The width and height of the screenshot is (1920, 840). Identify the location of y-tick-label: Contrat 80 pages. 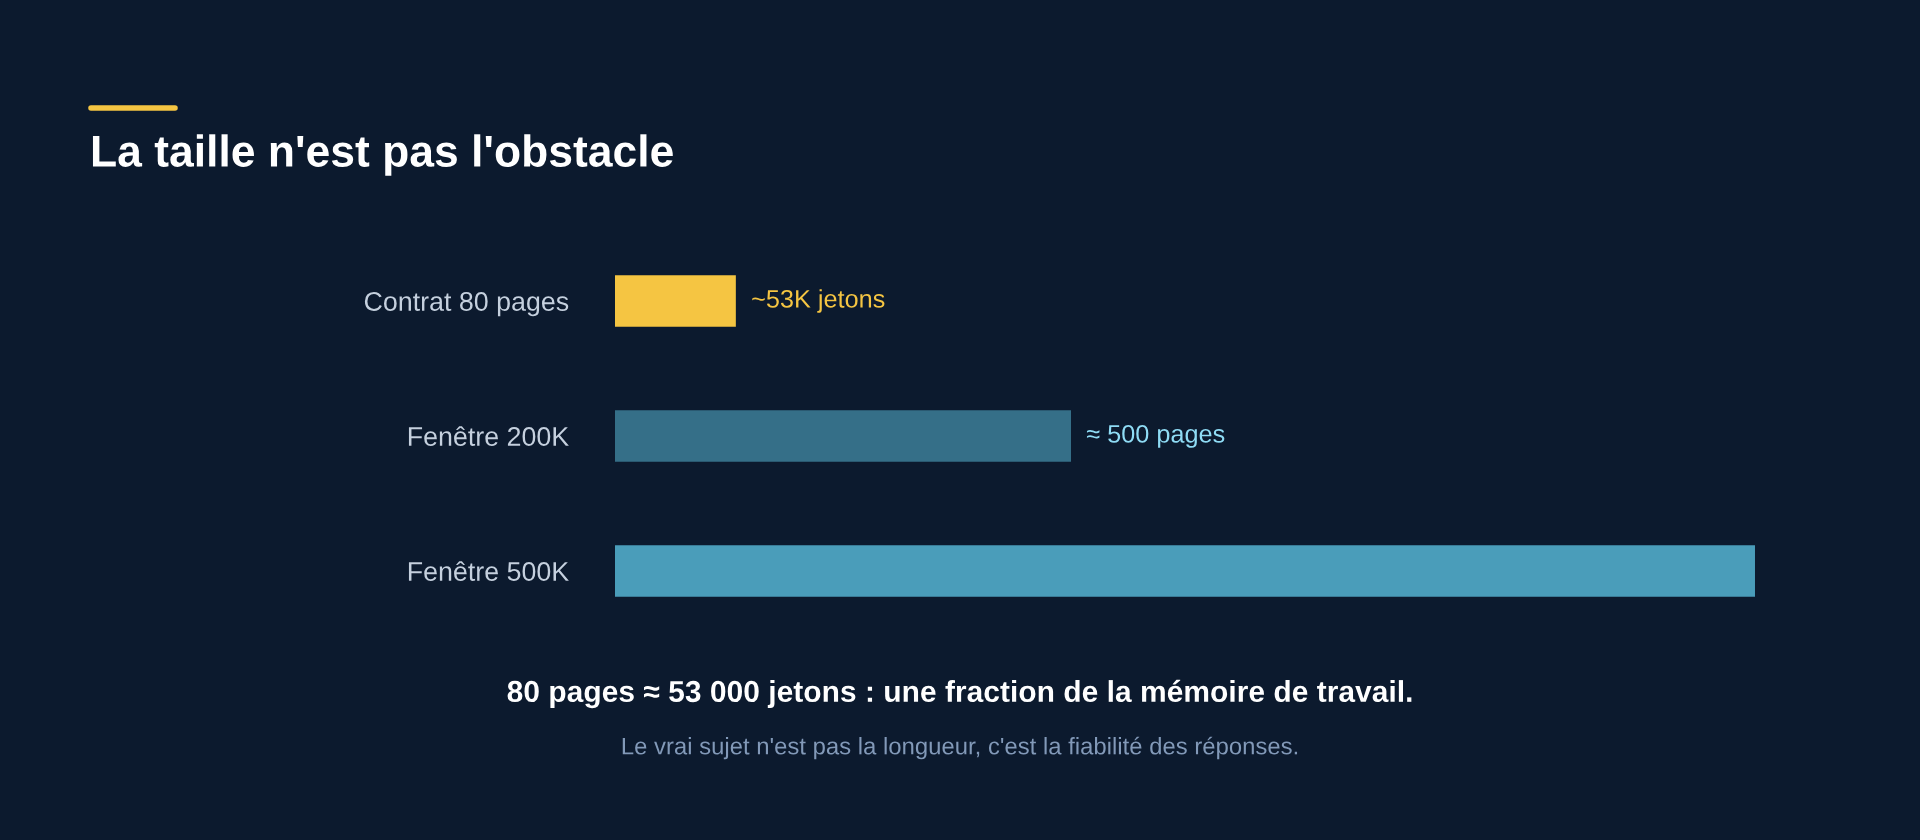
(466, 304).